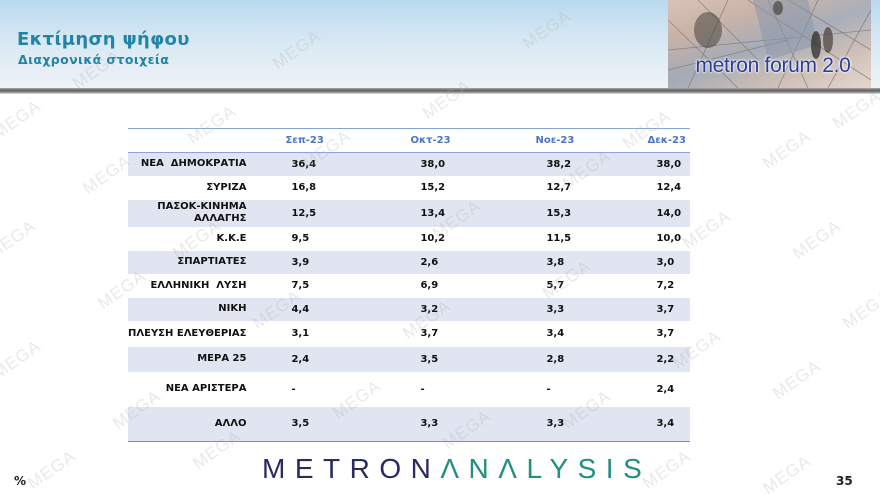  Describe the element at coordinates (194, 359) in the screenshot. I see `party-name: ΜΕΡΑ 25` at that location.